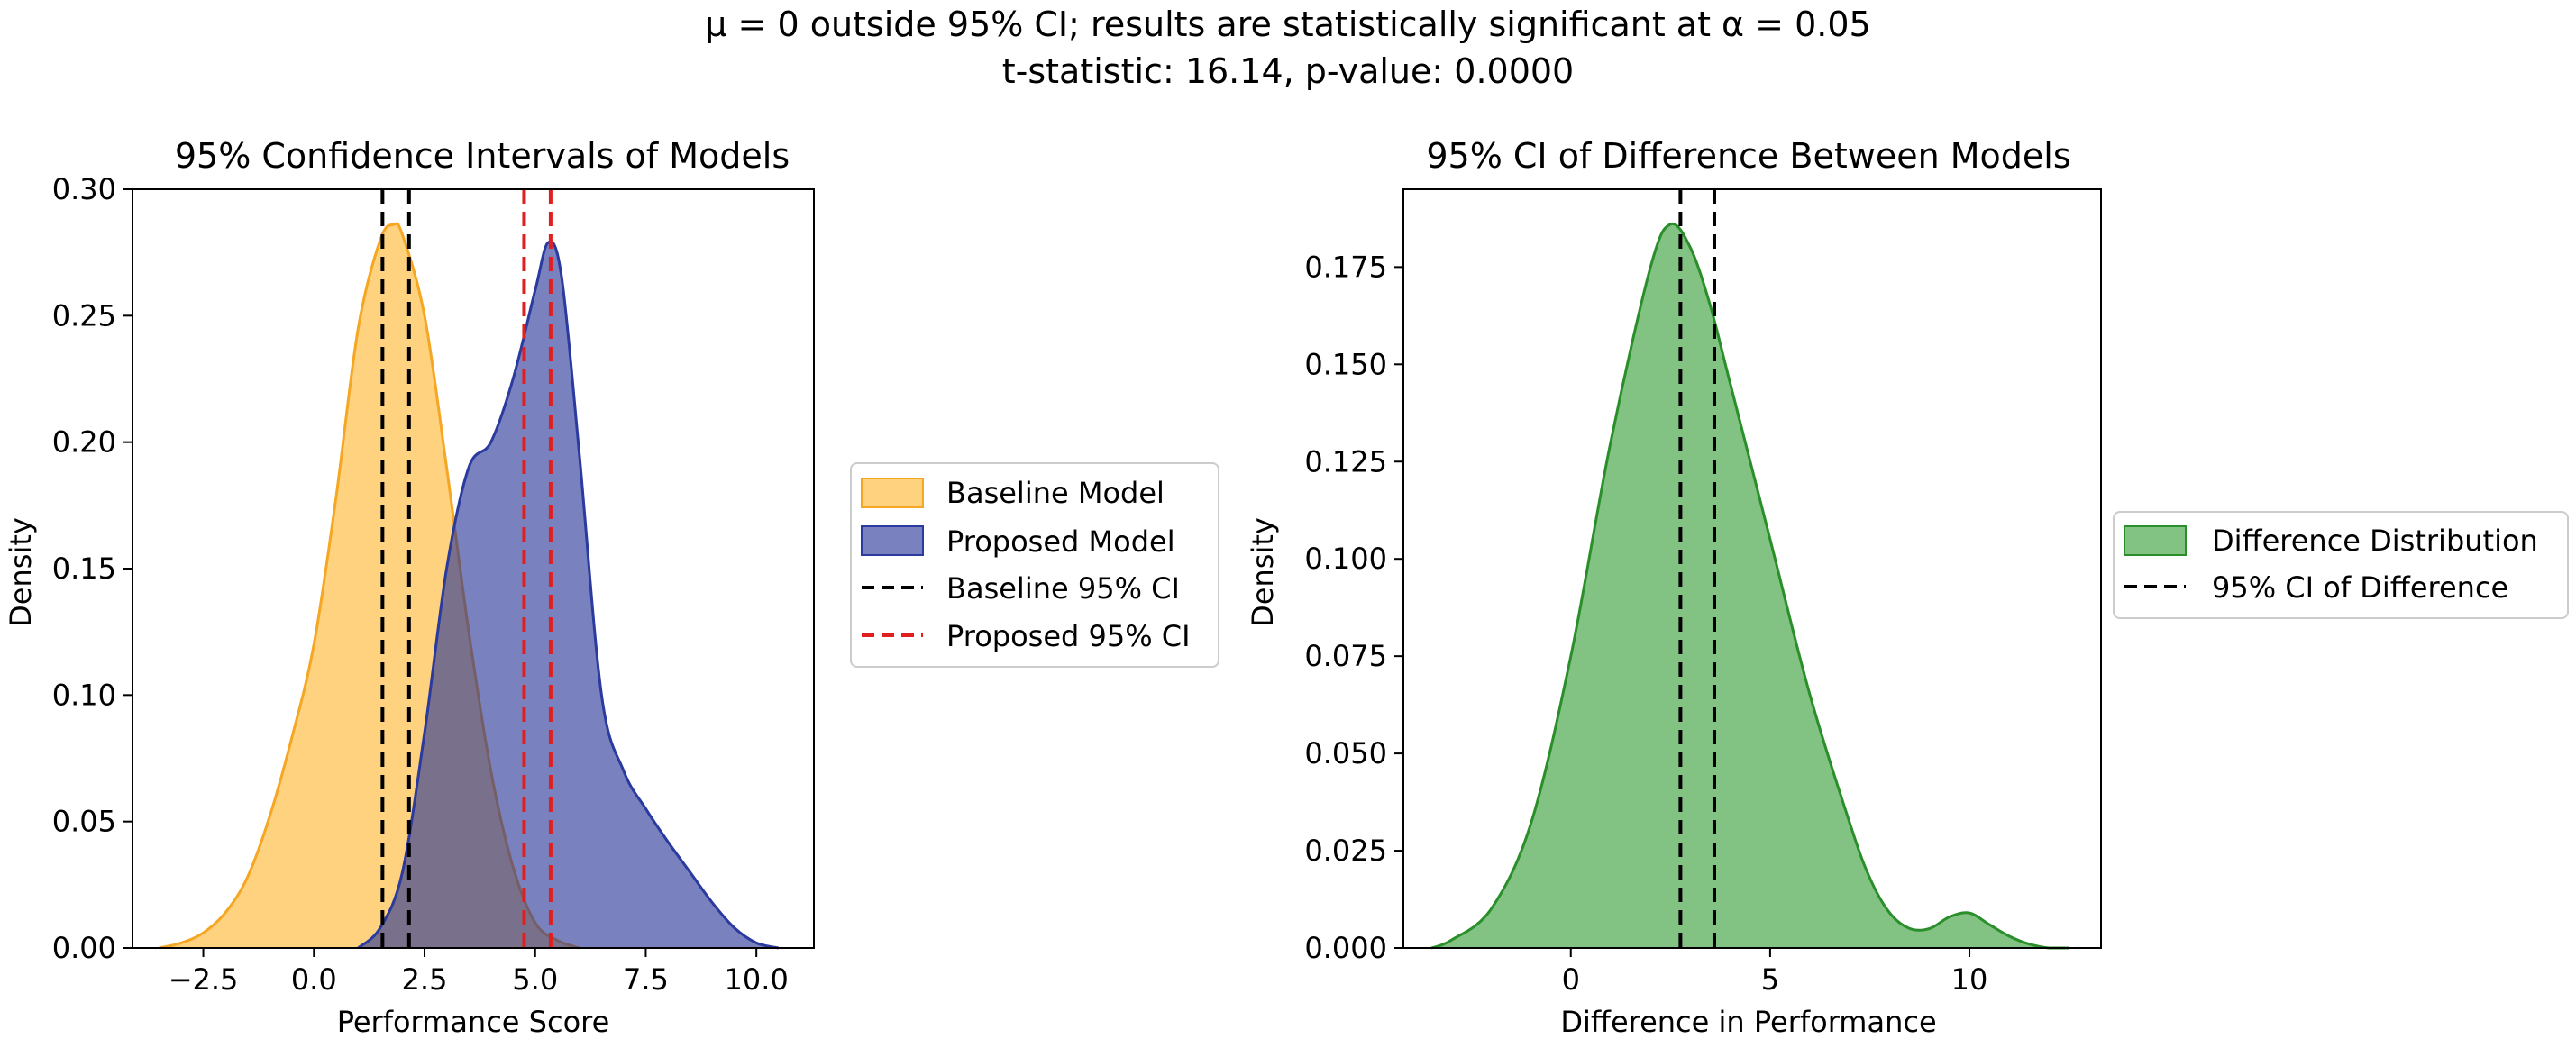 This screenshot has height=1039, width=2576. Describe the element at coordinates (1060, 541) in the screenshot. I see `legend-label-proposed-model: Proposed Model` at that location.